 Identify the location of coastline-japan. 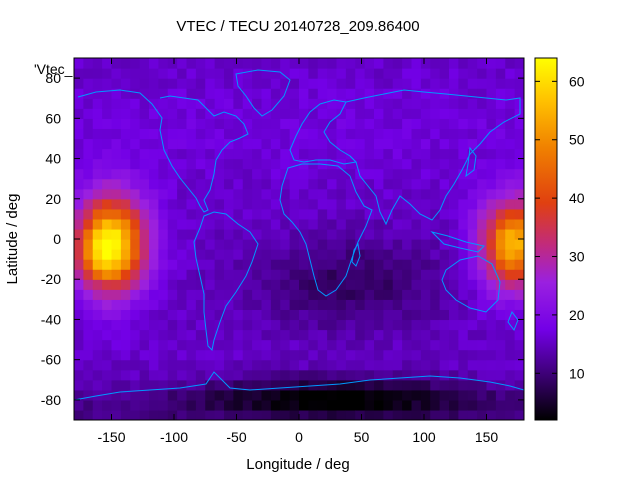
(471, 162).